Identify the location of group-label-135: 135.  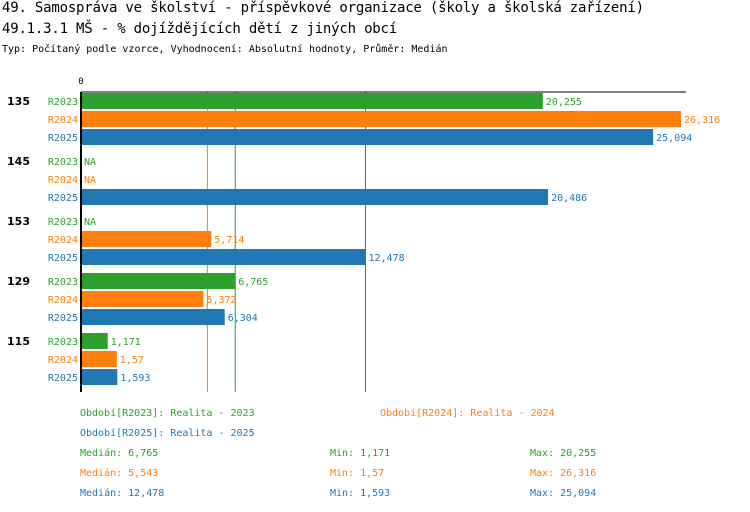
(18, 101).